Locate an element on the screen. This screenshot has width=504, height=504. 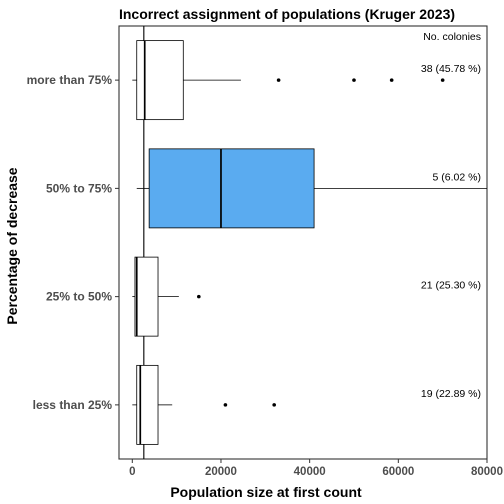
x-tick-label: 80000 is located at coordinates (487, 472).